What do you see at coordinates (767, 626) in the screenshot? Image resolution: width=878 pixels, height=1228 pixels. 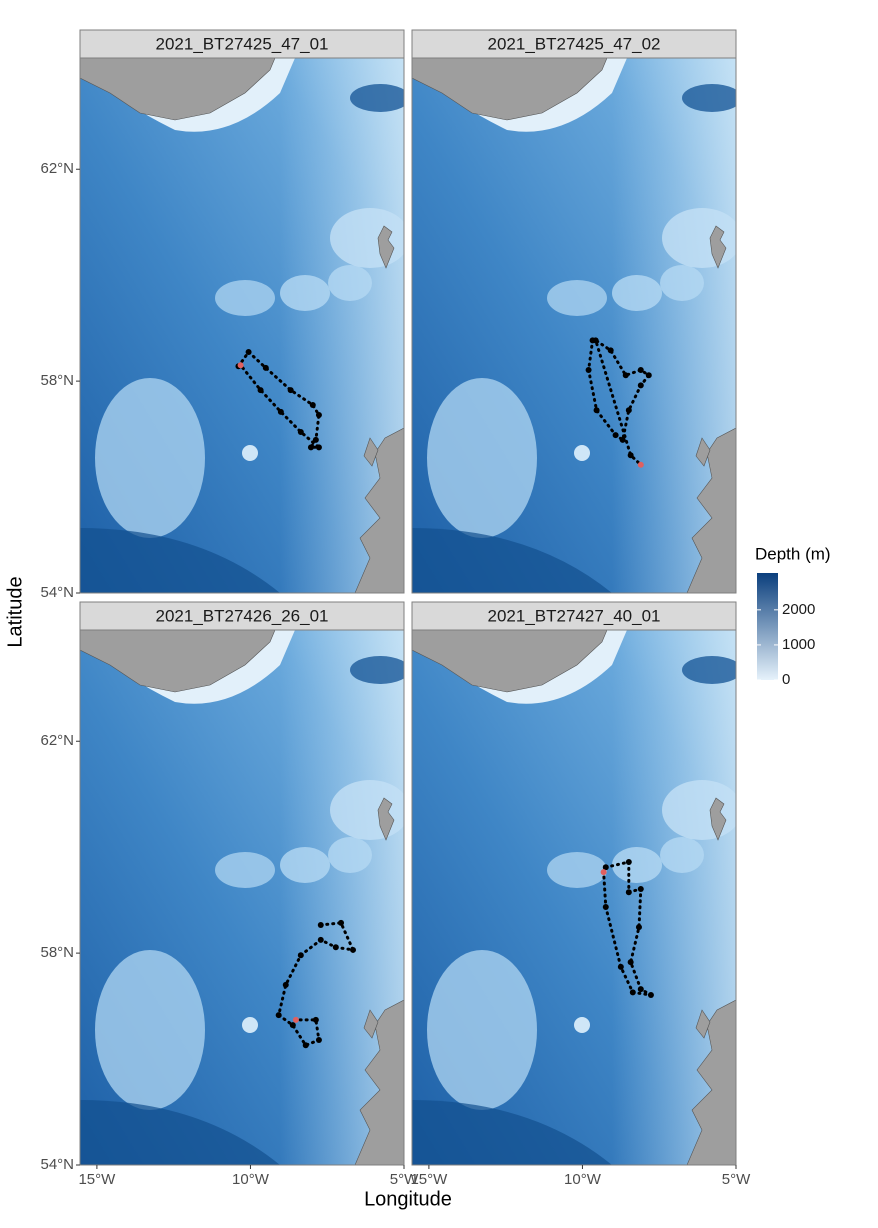 I see `legend-colorbar` at bounding box center [767, 626].